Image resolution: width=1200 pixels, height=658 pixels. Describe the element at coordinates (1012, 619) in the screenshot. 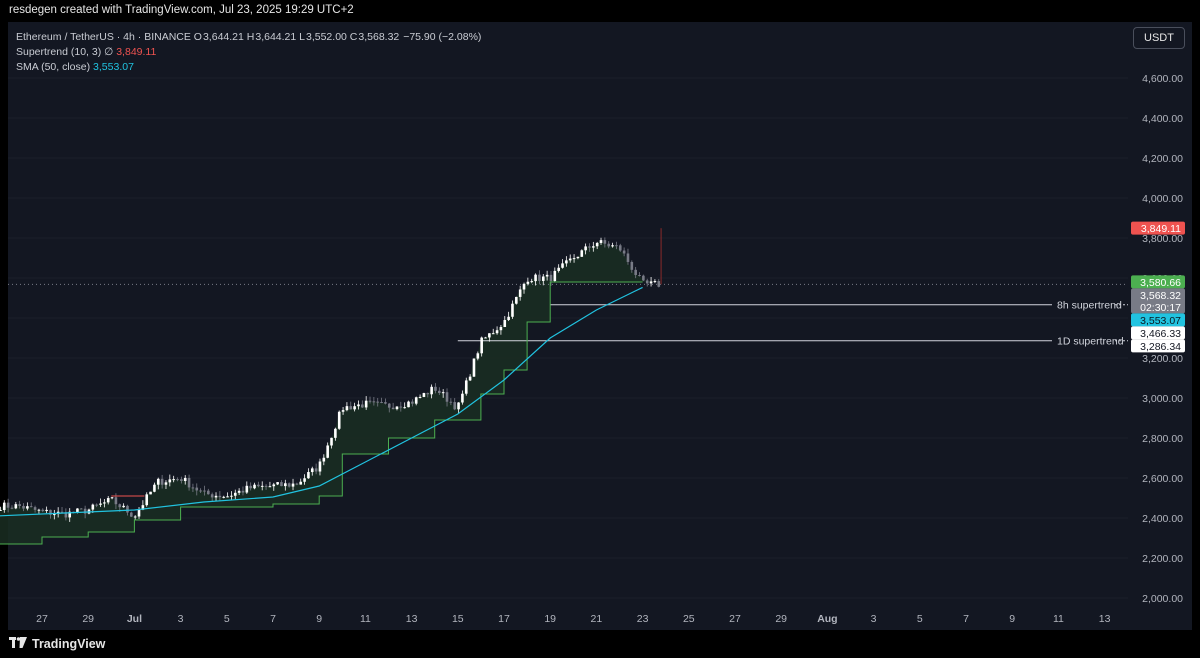

I see `x-tick-label: 9` at that location.